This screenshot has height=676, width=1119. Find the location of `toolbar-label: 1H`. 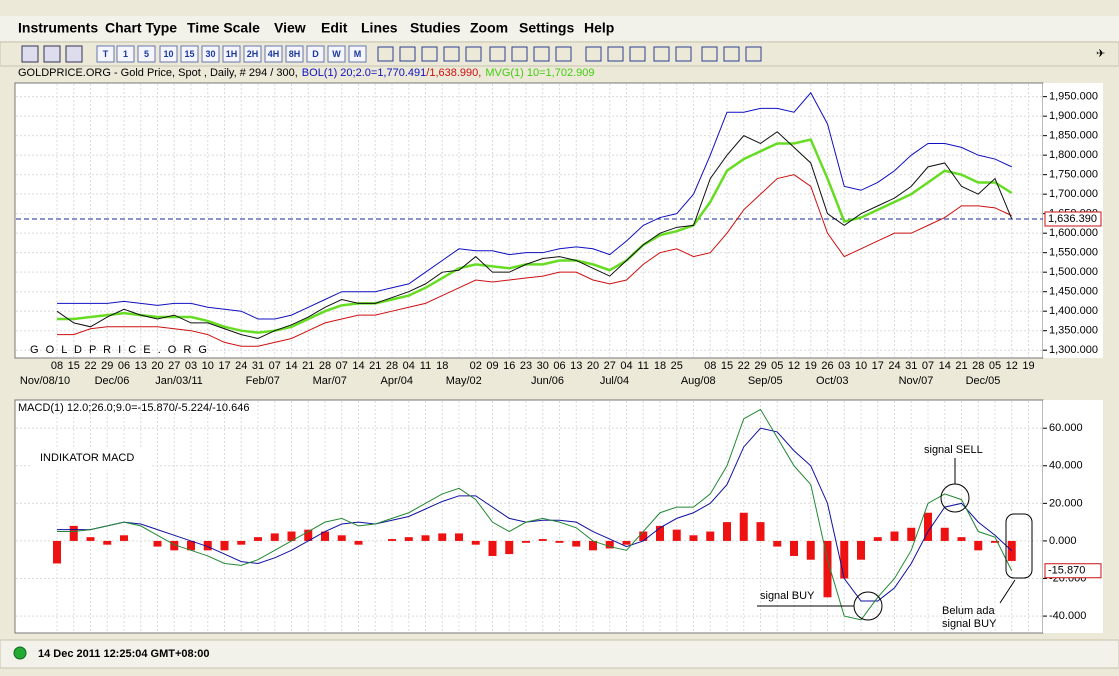

toolbar-label: 1H is located at coordinates (232, 54).